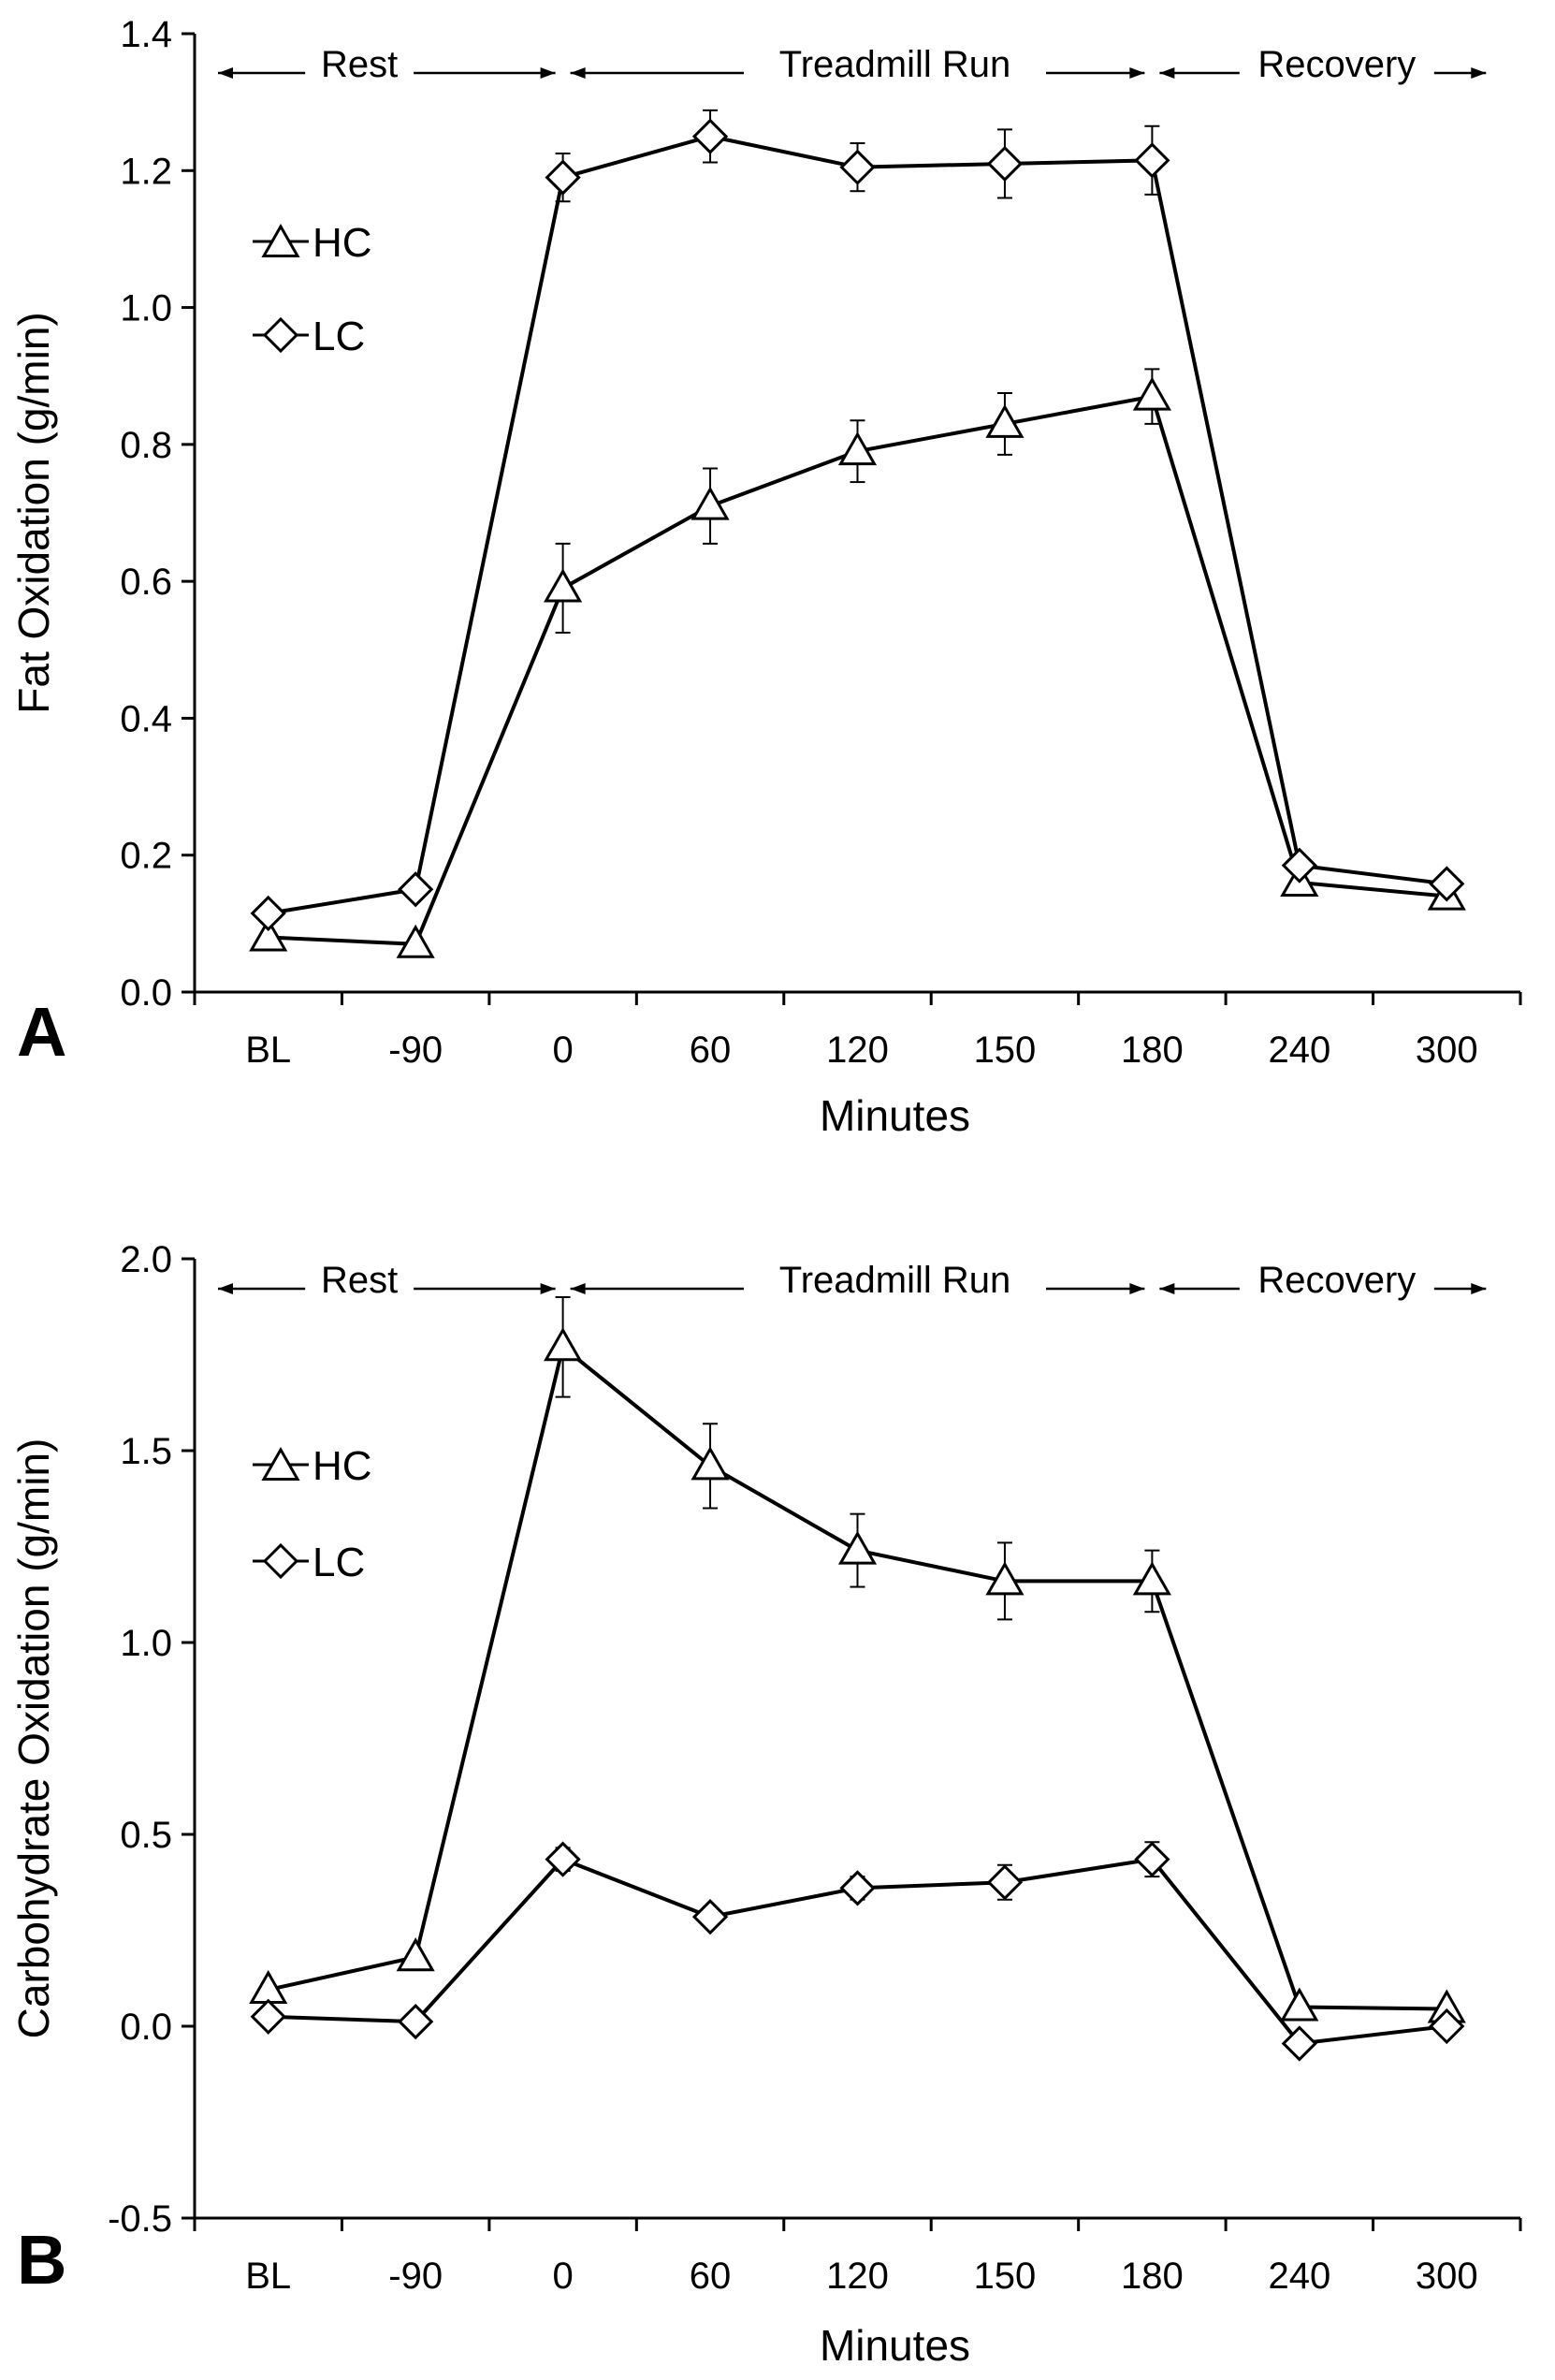  Describe the element at coordinates (33, 512) in the screenshot. I see `y-axis-title: Fat Oxidation (g/min)` at that location.